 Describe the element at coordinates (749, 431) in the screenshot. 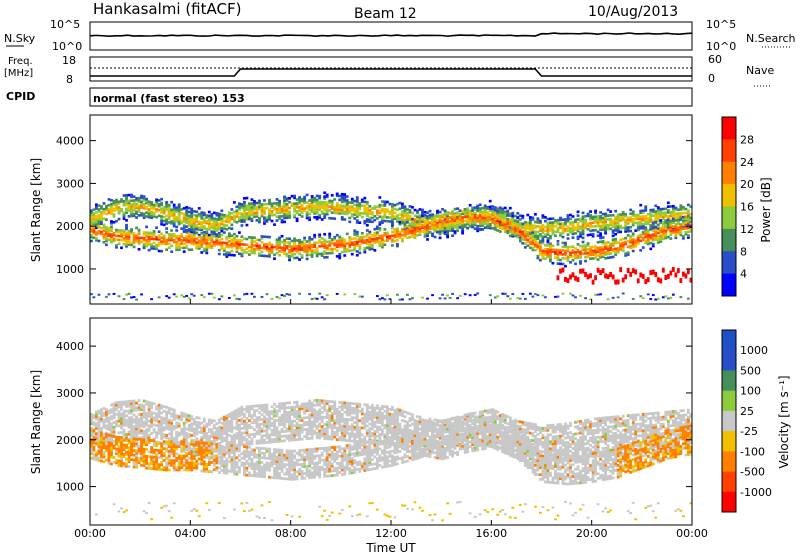

I see `colorbar-tick-label: -25` at that location.